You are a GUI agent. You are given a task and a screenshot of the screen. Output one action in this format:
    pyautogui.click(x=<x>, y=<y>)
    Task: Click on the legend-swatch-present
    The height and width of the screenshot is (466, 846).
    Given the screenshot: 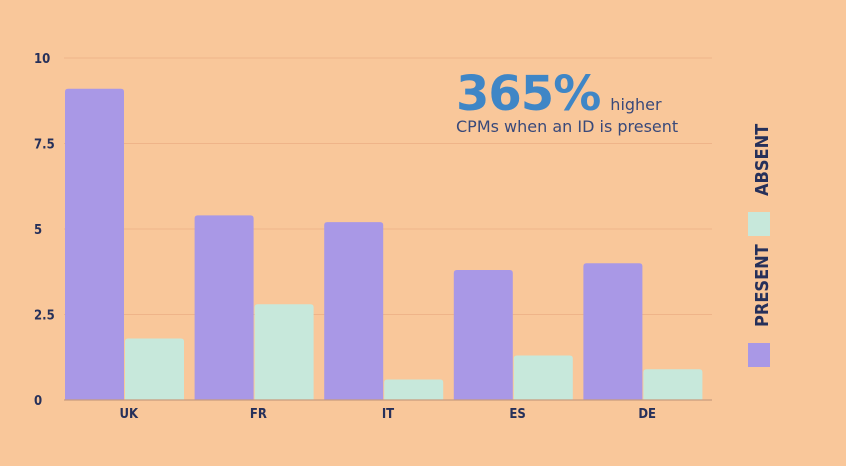 What is the action you would take?
    pyautogui.click(x=759, y=355)
    